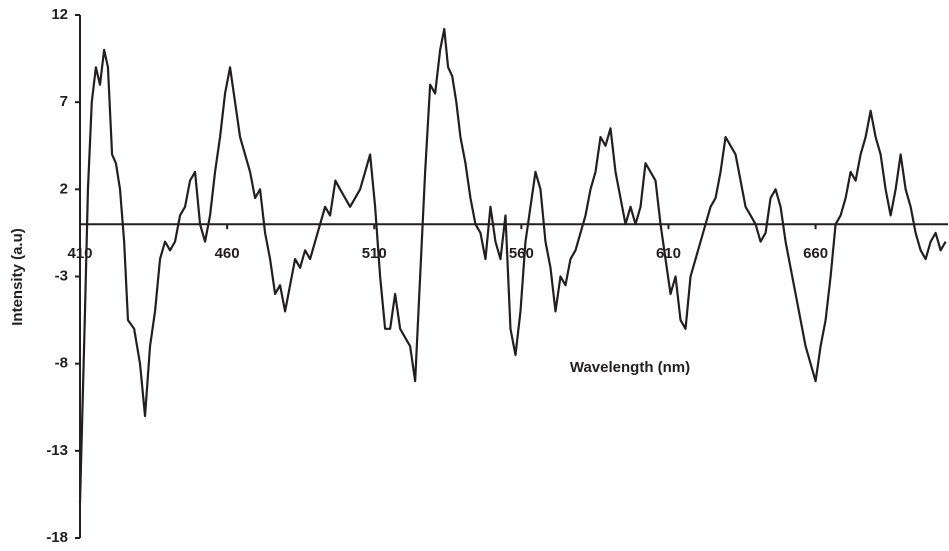 The height and width of the screenshot is (551, 949). Describe the element at coordinates (64, 101) in the screenshot. I see `y-tick-label: 7` at that location.